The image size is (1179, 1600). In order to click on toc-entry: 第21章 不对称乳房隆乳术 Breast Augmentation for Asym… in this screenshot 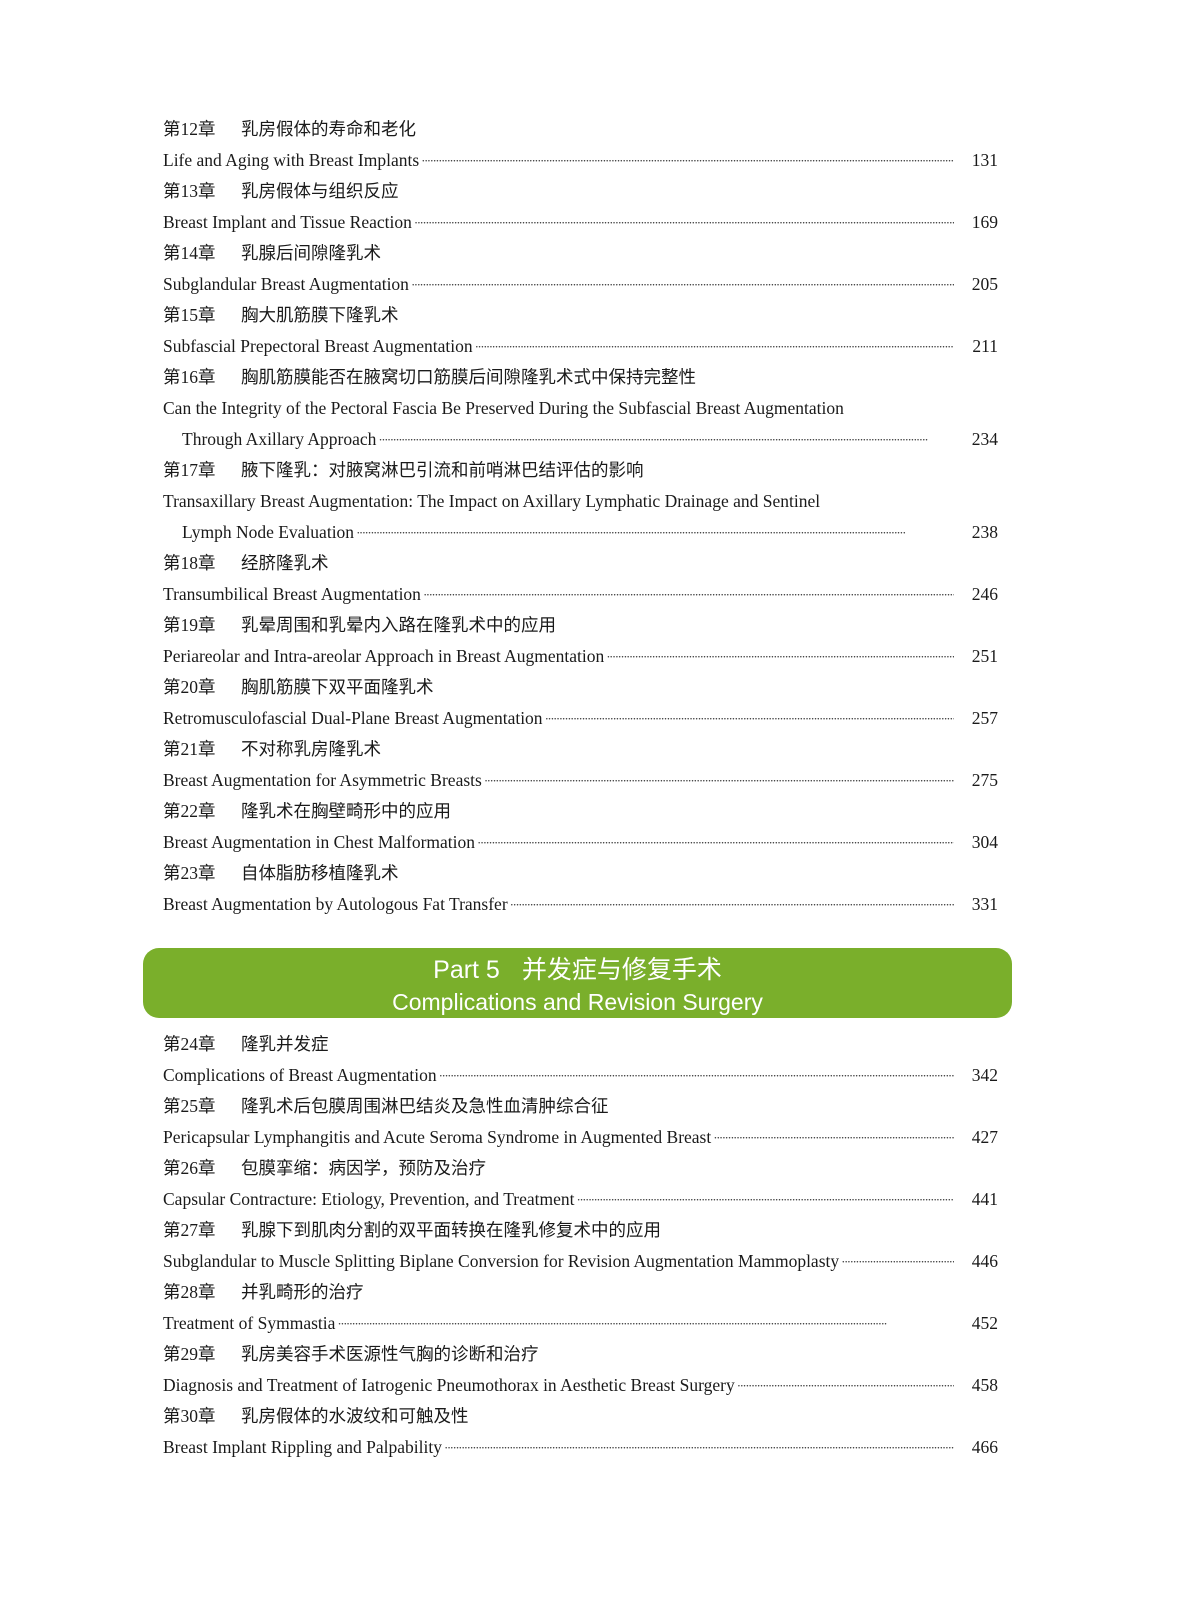, I will do `click(580, 765)`.